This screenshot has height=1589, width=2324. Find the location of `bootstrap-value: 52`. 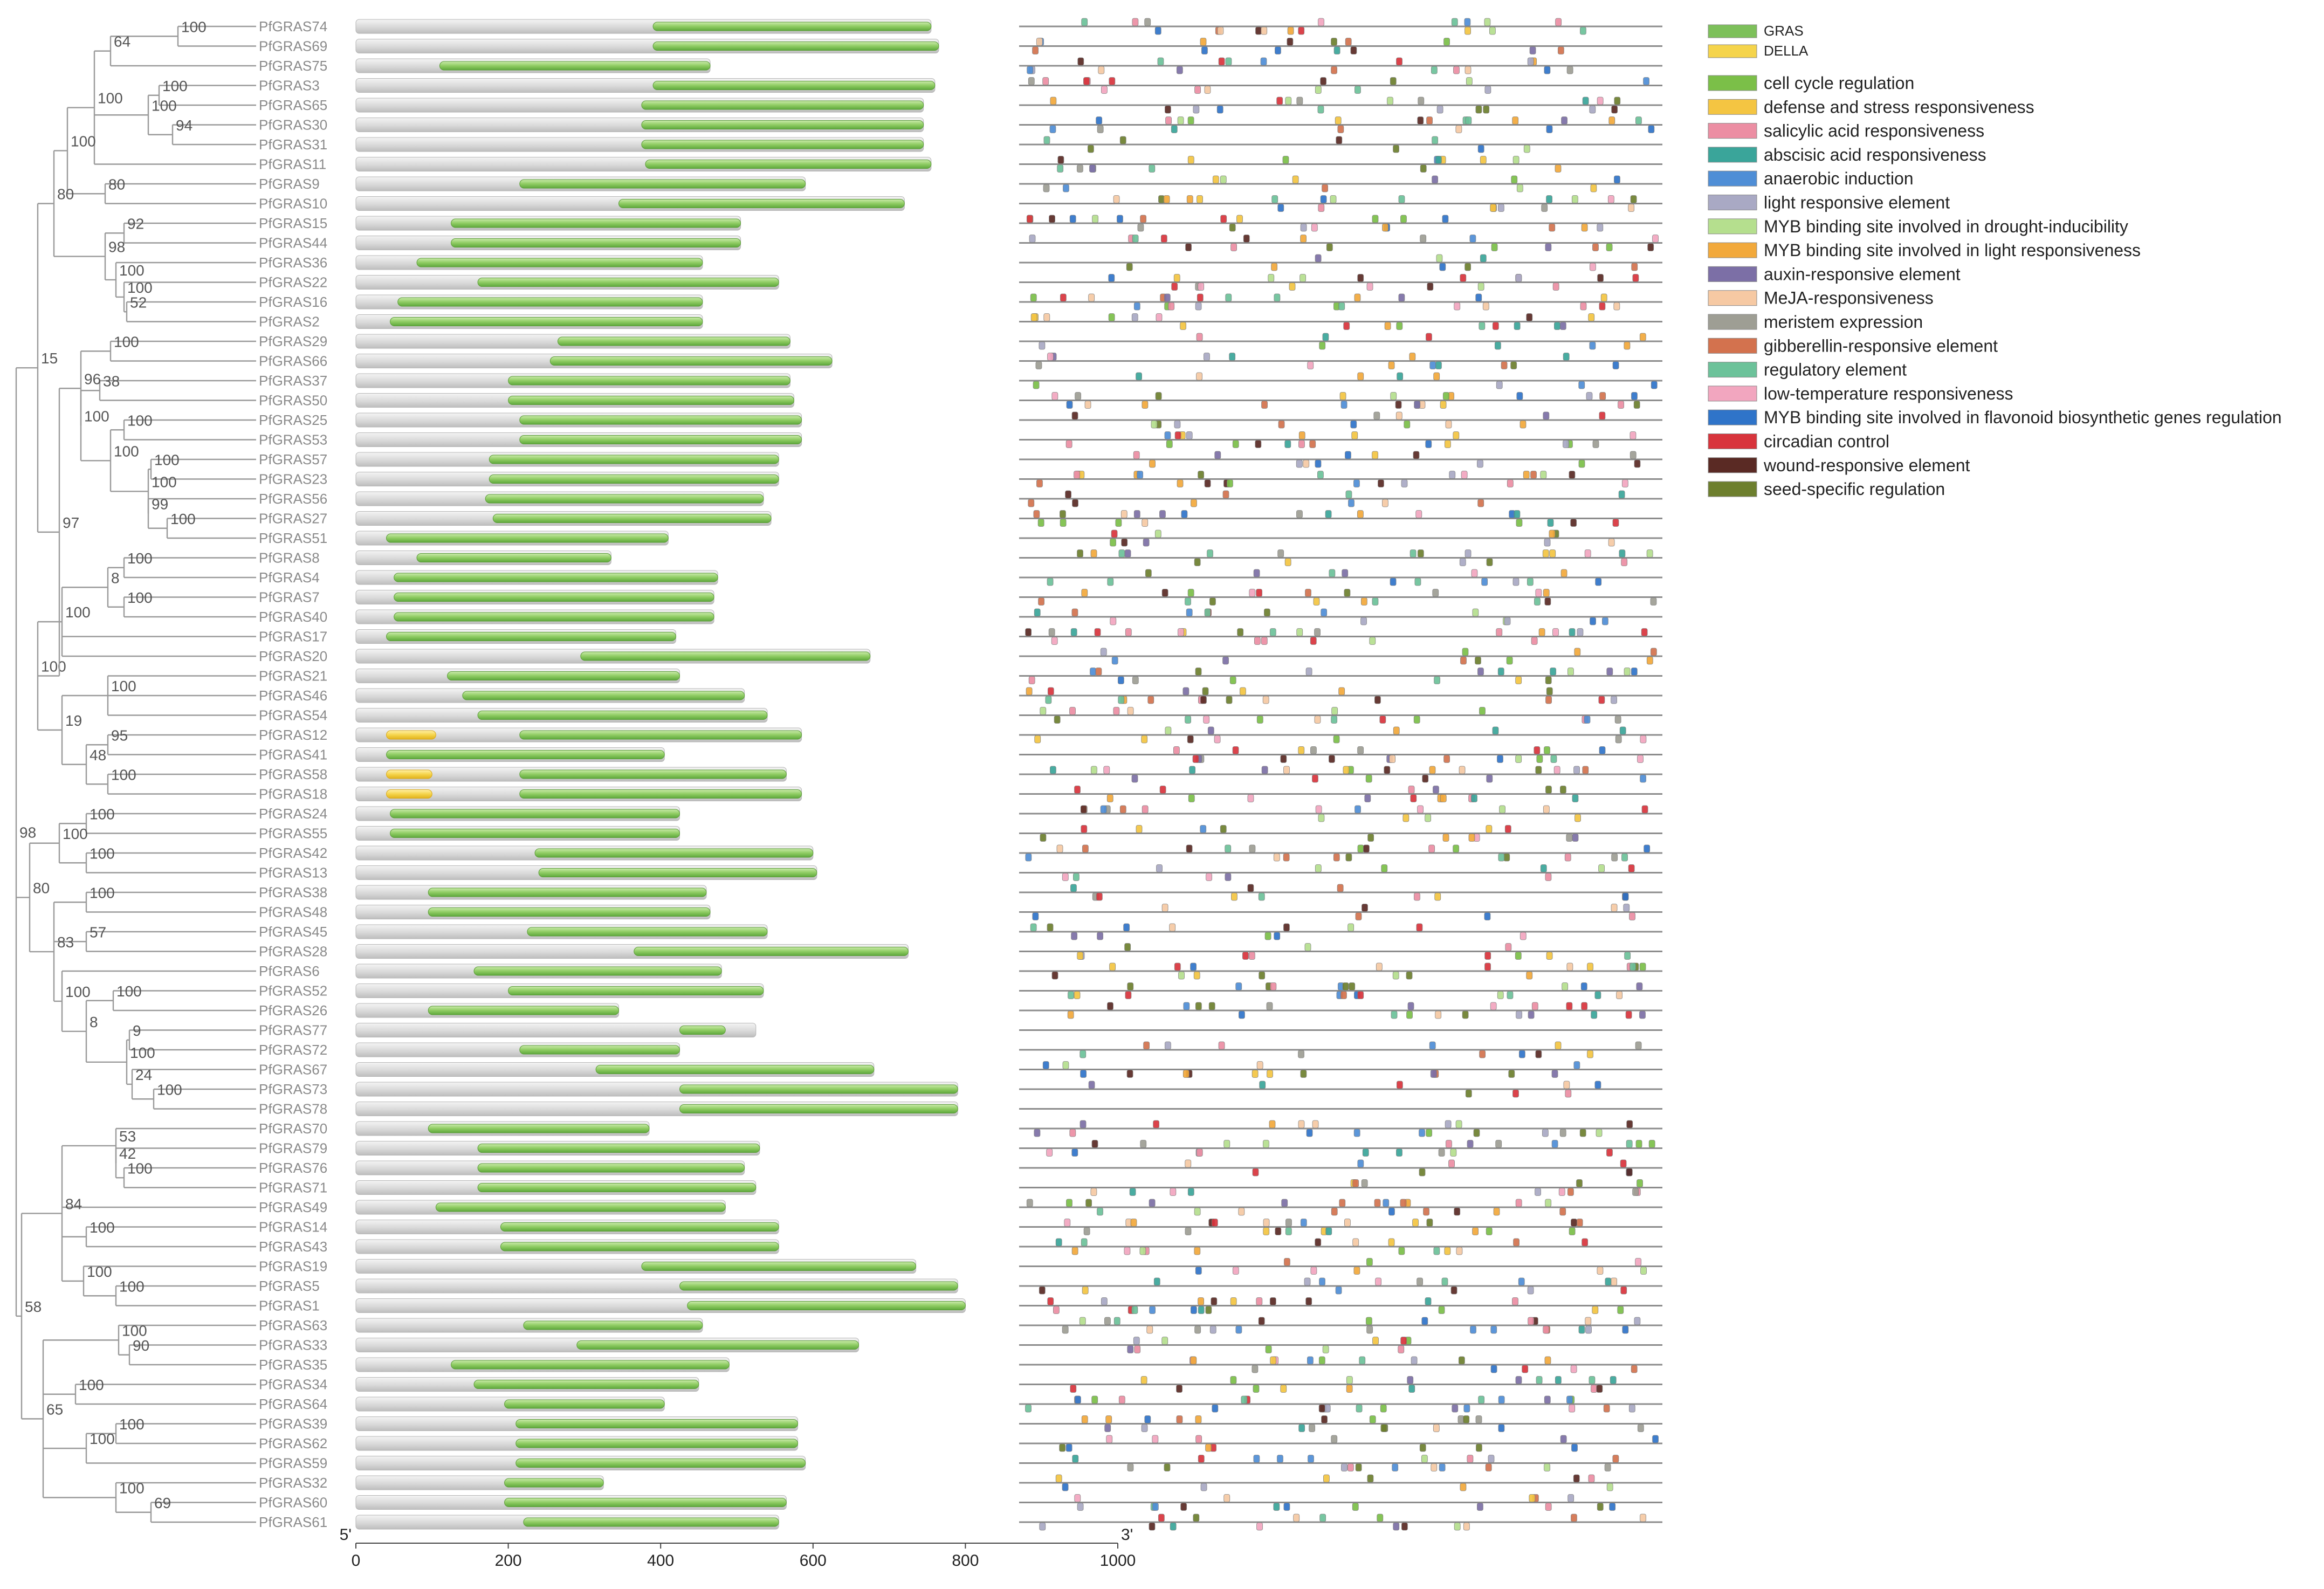

bootstrap-value: 52 is located at coordinates (138, 302).